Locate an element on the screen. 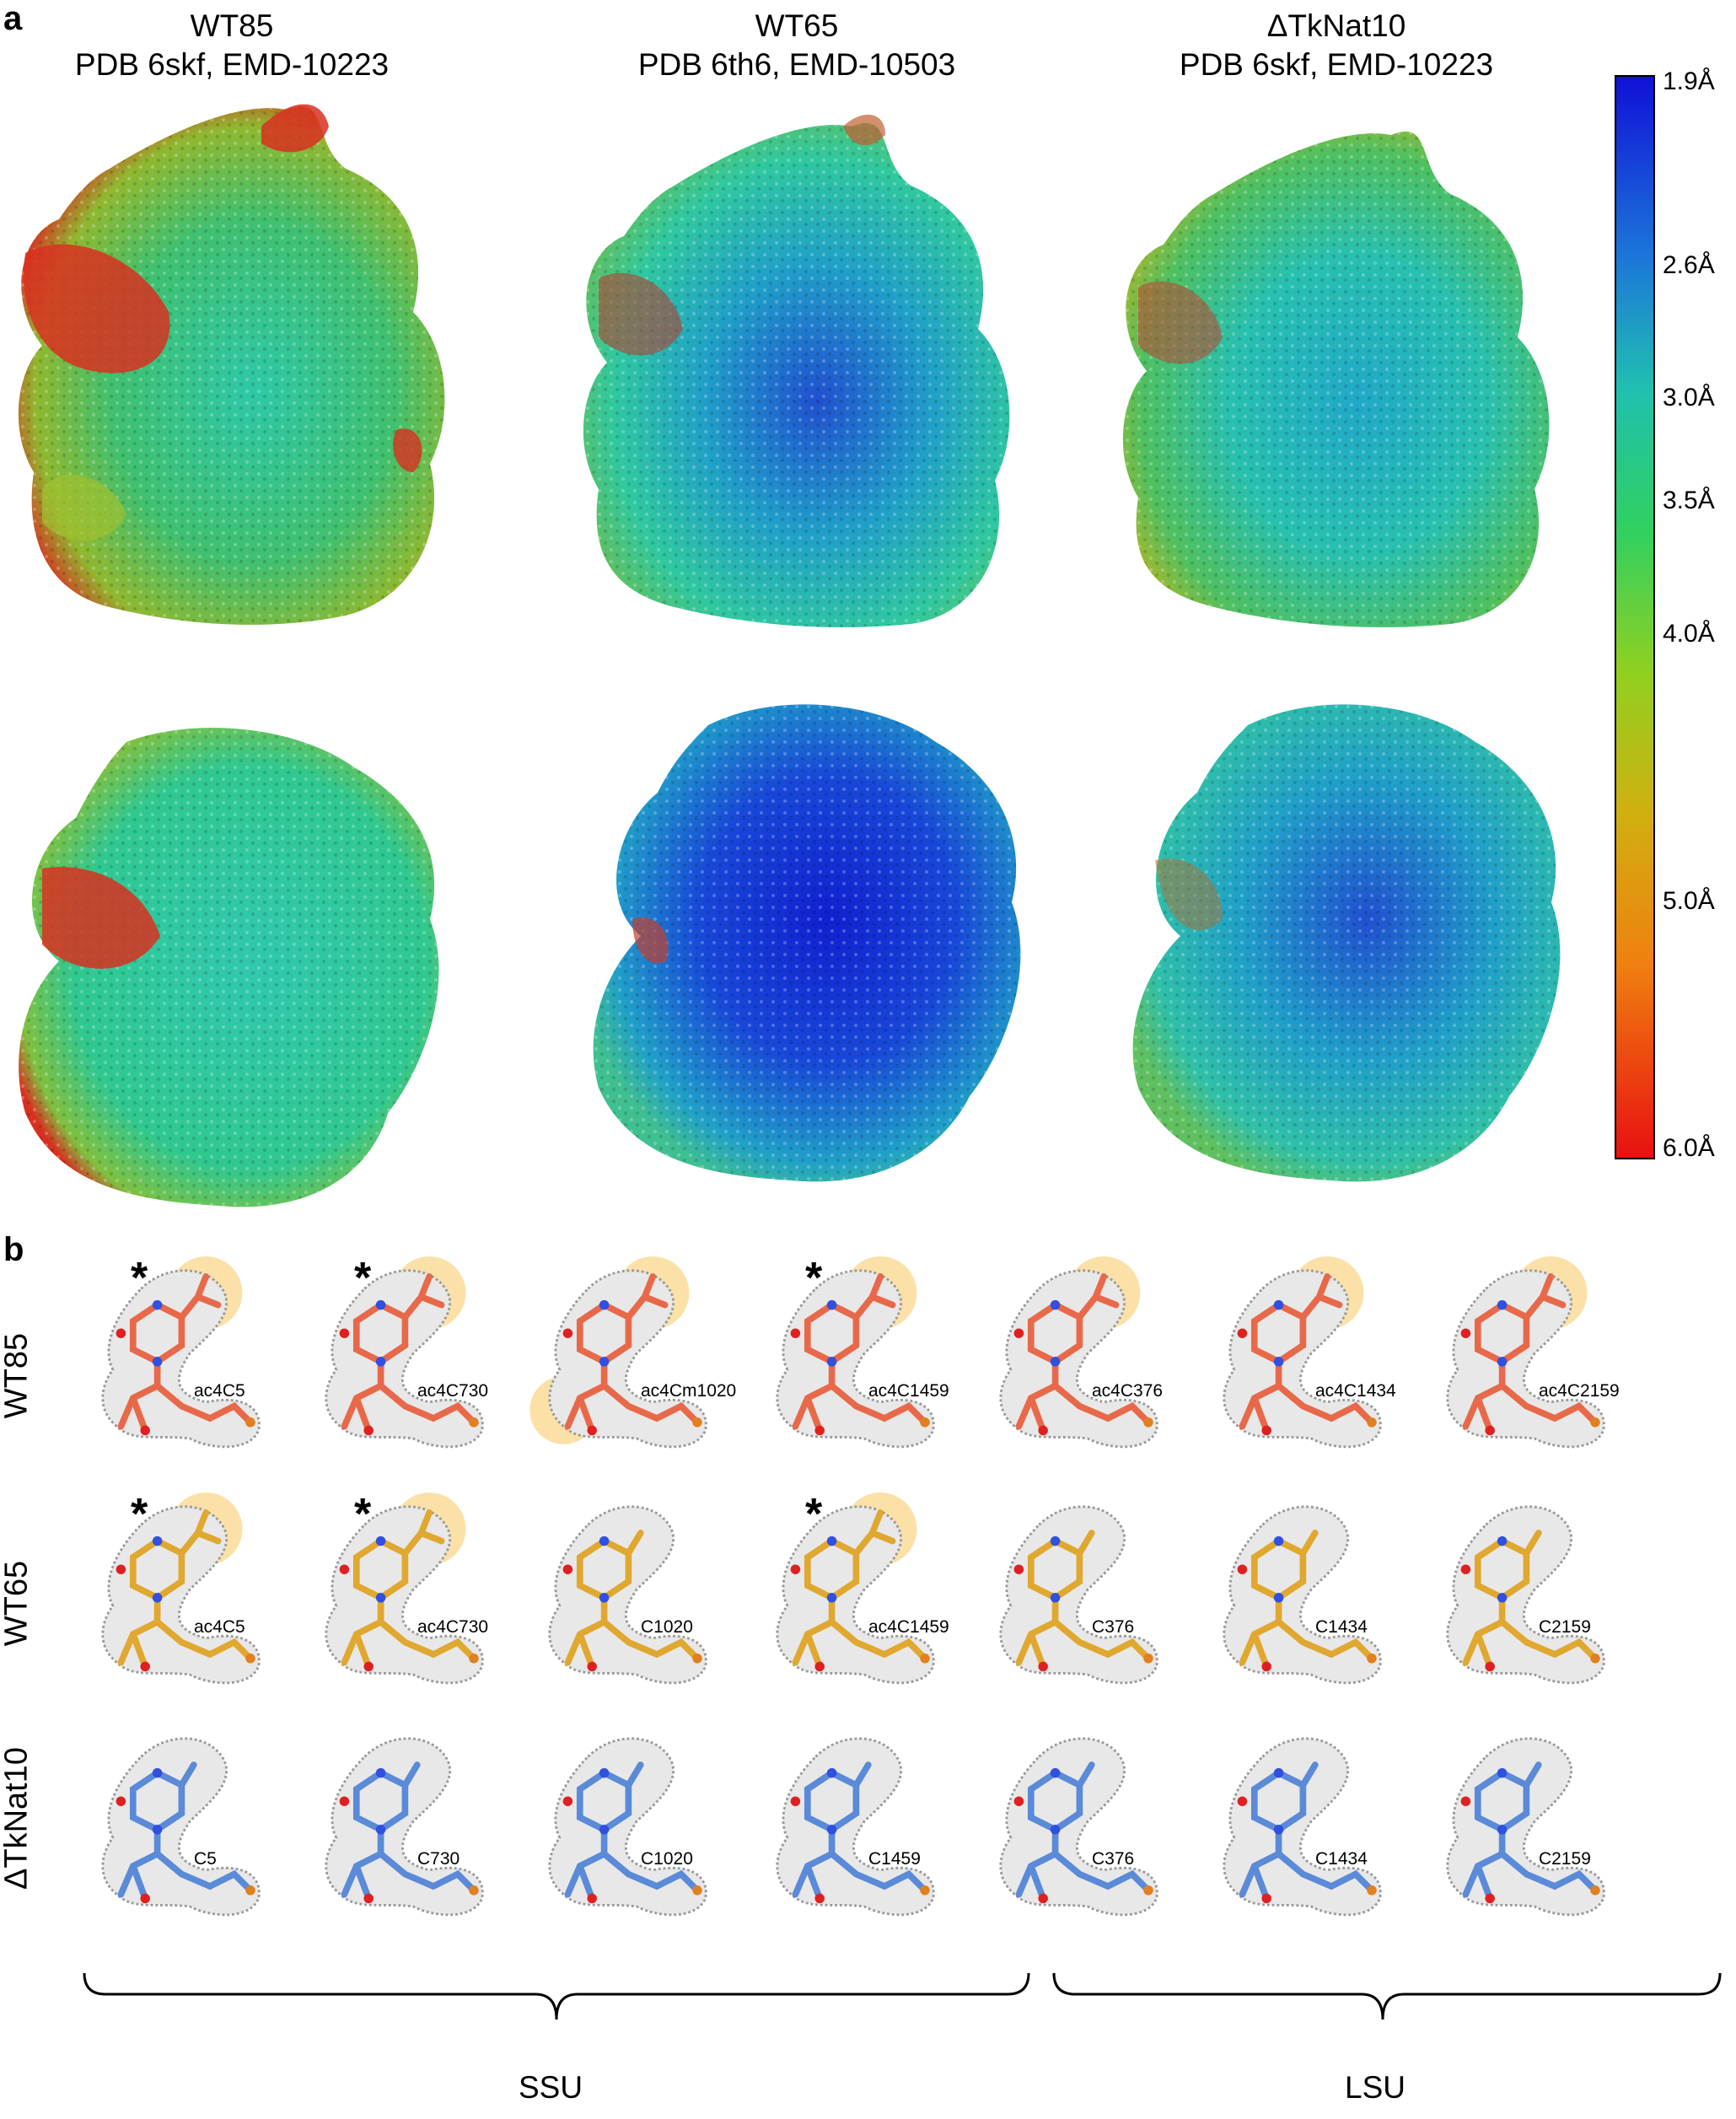 The height and width of the screenshot is (2119, 1736). density-map-dtknat10-top is located at coordinates (1336, 380).